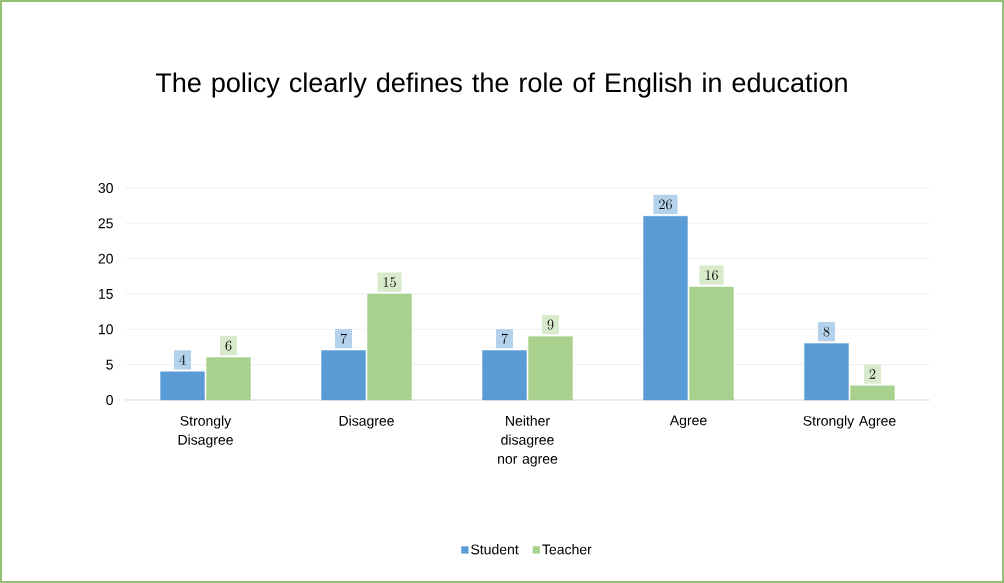 This screenshot has width=1004, height=583. What do you see at coordinates (109, 400) in the screenshot?
I see `y-tick-label: 0` at bounding box center [109, 400].